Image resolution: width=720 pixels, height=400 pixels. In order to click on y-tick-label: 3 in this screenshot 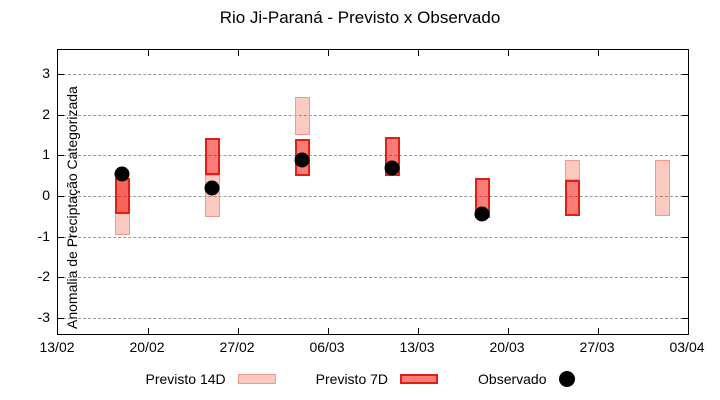, I will do `click(46, 73)`.